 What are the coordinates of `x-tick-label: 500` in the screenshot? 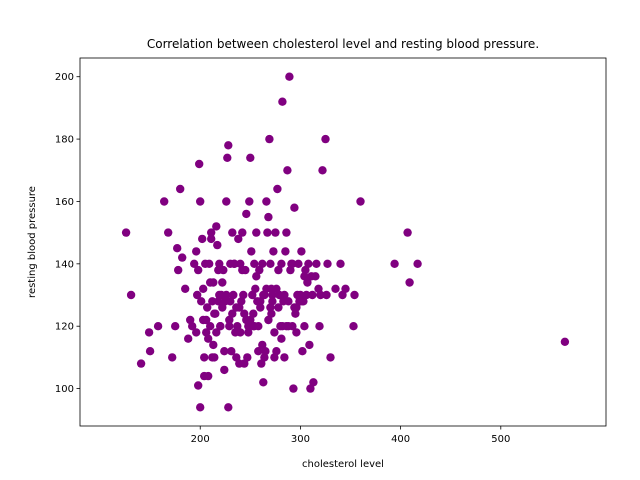 It's located at (500, 439).